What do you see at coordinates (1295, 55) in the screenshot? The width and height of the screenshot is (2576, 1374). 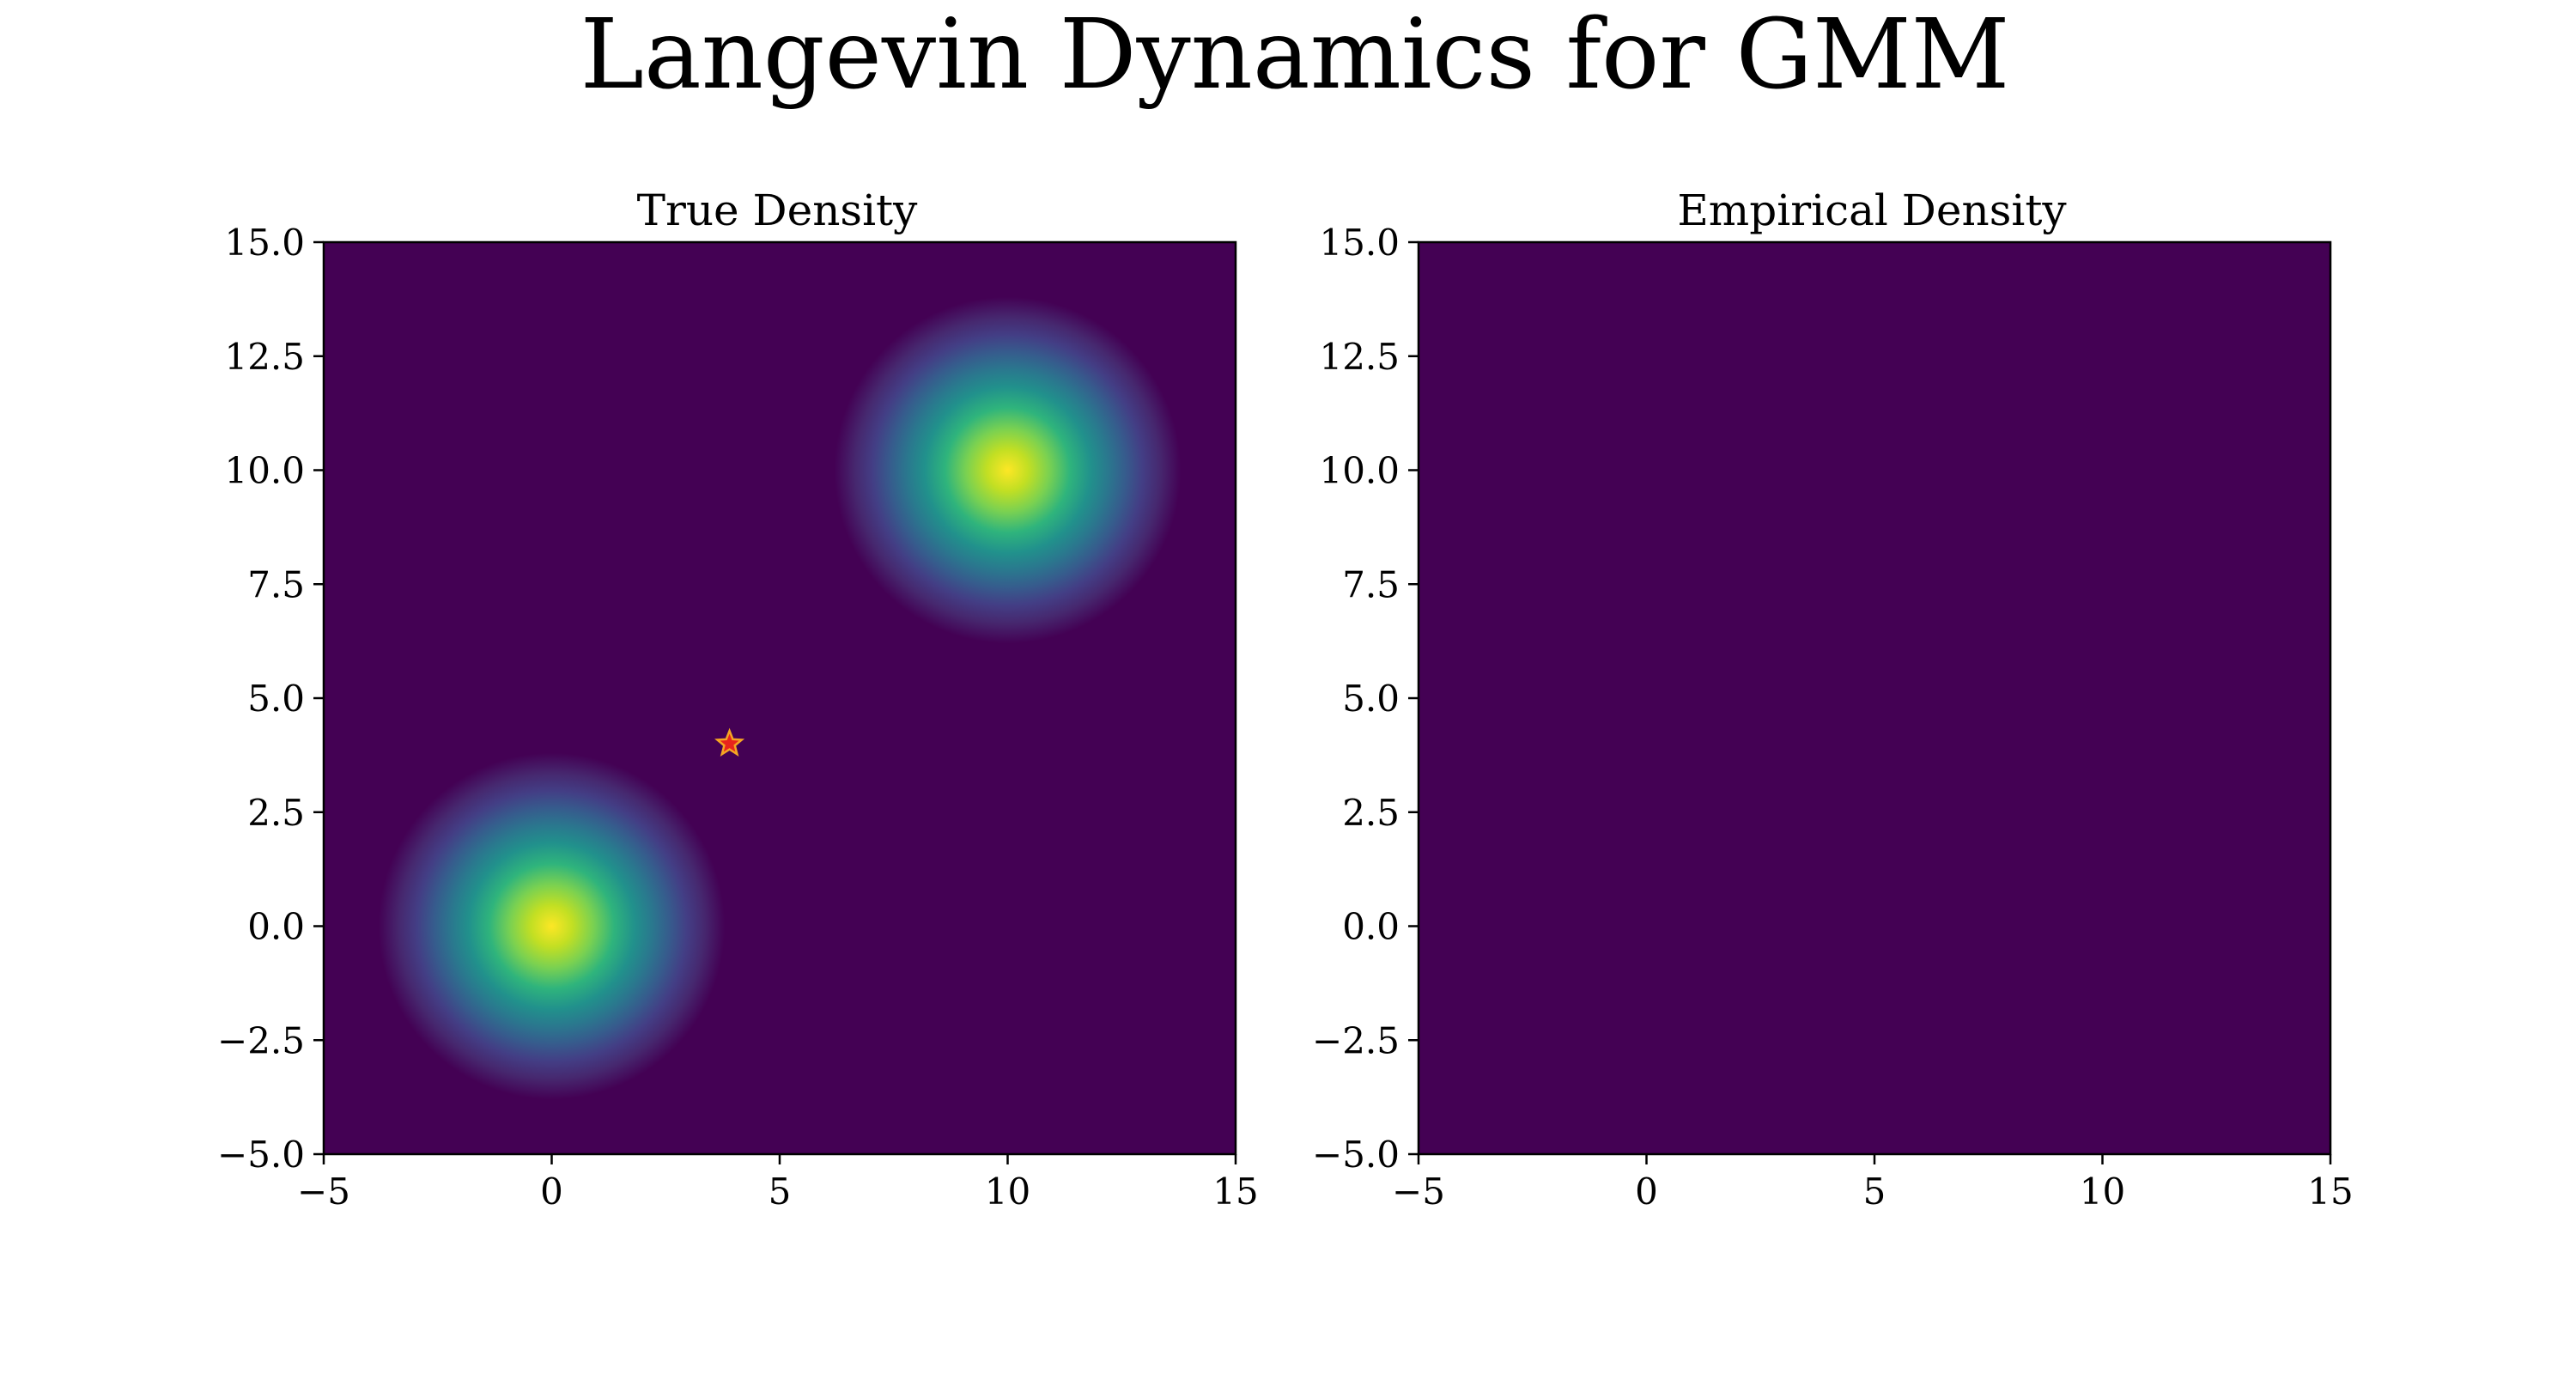 I see `figure-title: Langevin Dynamics for GMM` at bounding box center [1295, 55].